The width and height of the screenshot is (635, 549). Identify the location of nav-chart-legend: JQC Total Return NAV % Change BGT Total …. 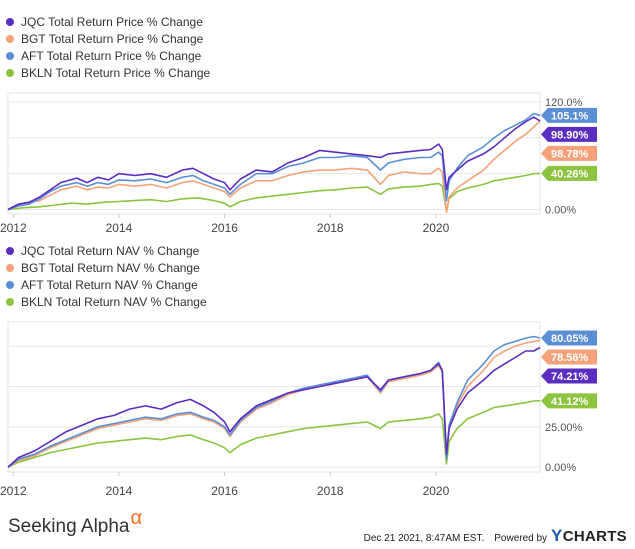
(106, 276).